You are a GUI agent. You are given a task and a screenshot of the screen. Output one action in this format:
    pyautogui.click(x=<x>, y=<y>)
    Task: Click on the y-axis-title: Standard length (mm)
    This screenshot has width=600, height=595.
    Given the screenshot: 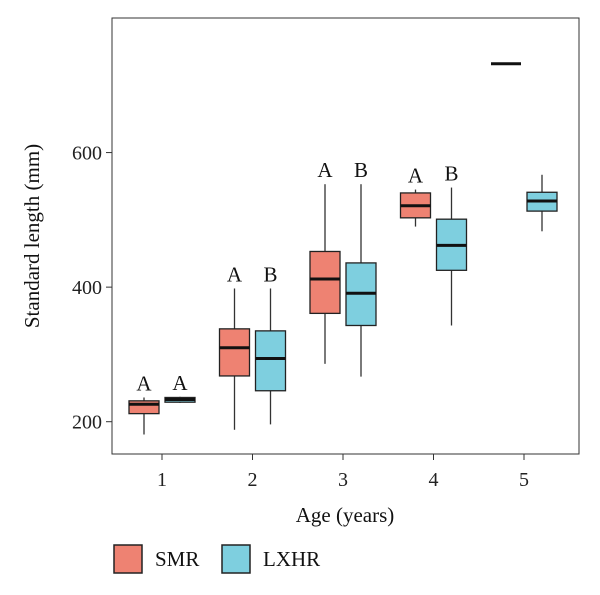 What is the action you would take?
    pyautogui.click(x=32, y=236)
    